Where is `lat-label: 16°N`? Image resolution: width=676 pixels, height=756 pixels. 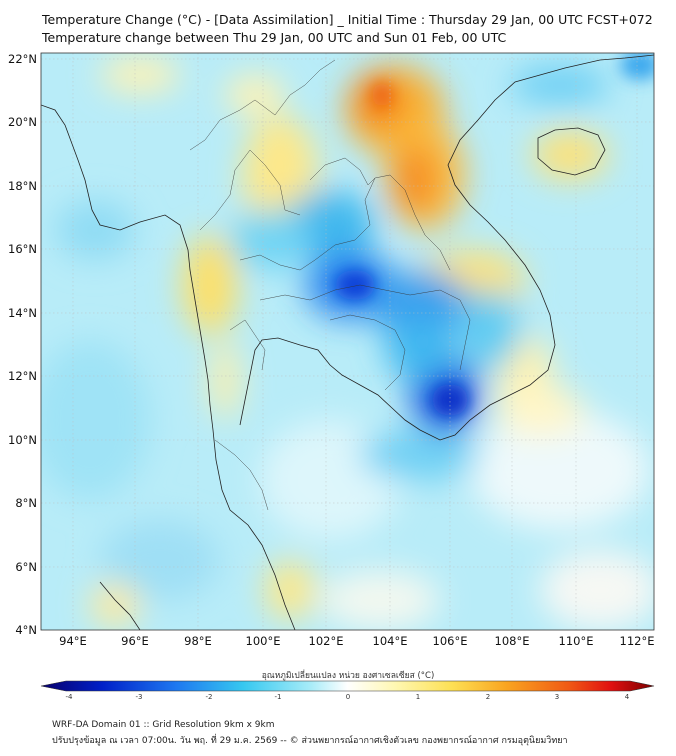 lat-label: 16°N is located at coordinates (22, 249).